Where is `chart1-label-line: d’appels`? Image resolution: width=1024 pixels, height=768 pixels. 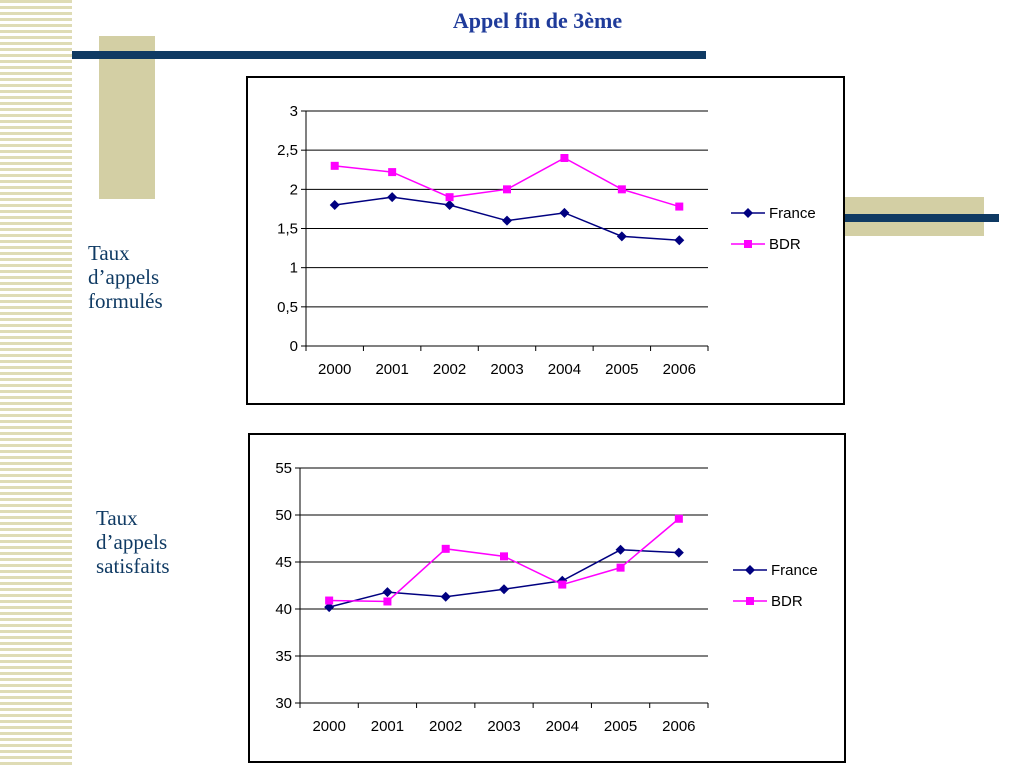 chart1-label-line: d’appels is located at coordinates (124, 277).